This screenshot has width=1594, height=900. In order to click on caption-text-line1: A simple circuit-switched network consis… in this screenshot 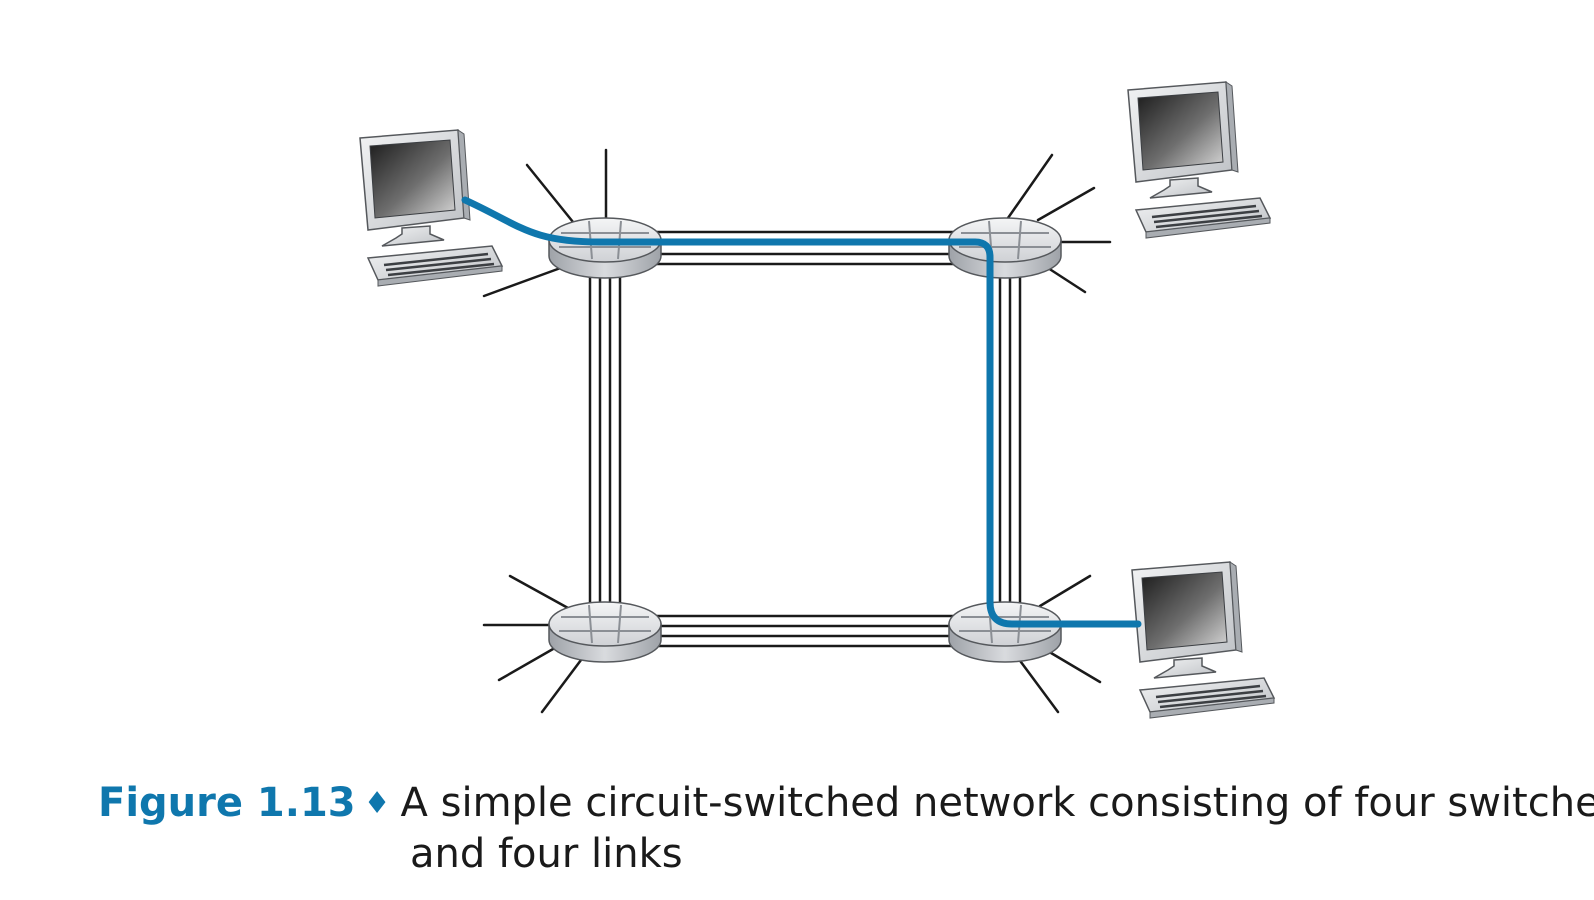, I will do `click(997, 803)`.